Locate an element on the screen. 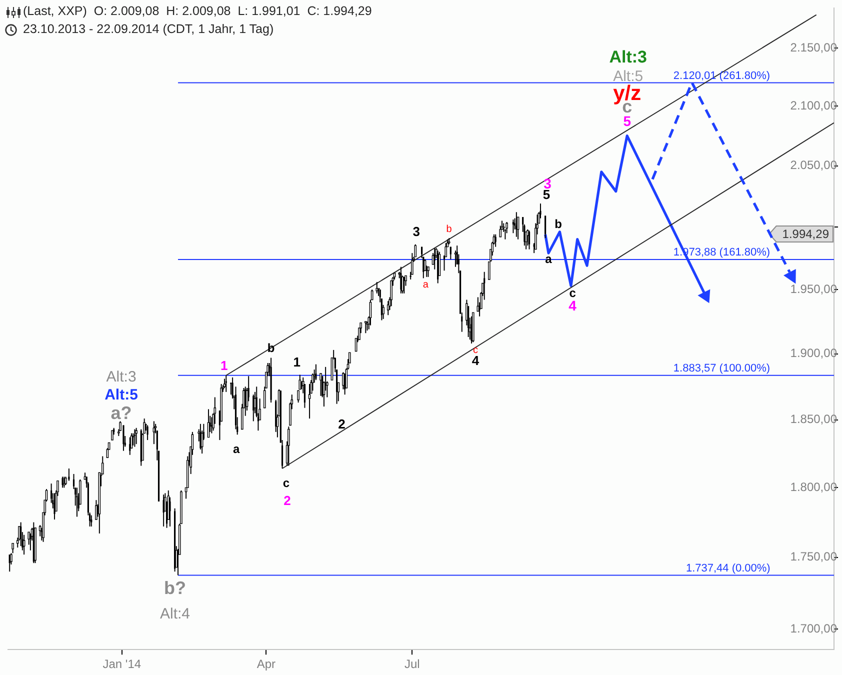  text: 23.10.2013 - 22.09.2014 (CDT, 1 Jahr, 1 Tag) is located at coordinates (148, 29).